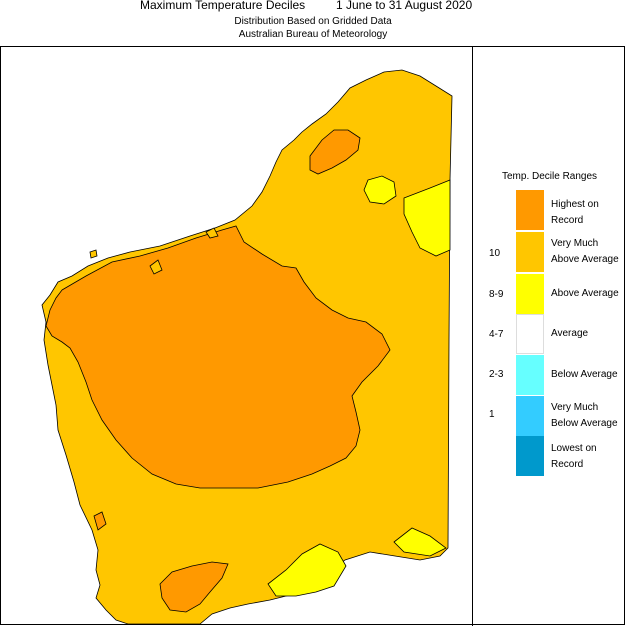  What do you see at coordinates (335, 152) in the screenshot?
I see `region-highest-on-record-kimberley` at bounding box center [335, 152].